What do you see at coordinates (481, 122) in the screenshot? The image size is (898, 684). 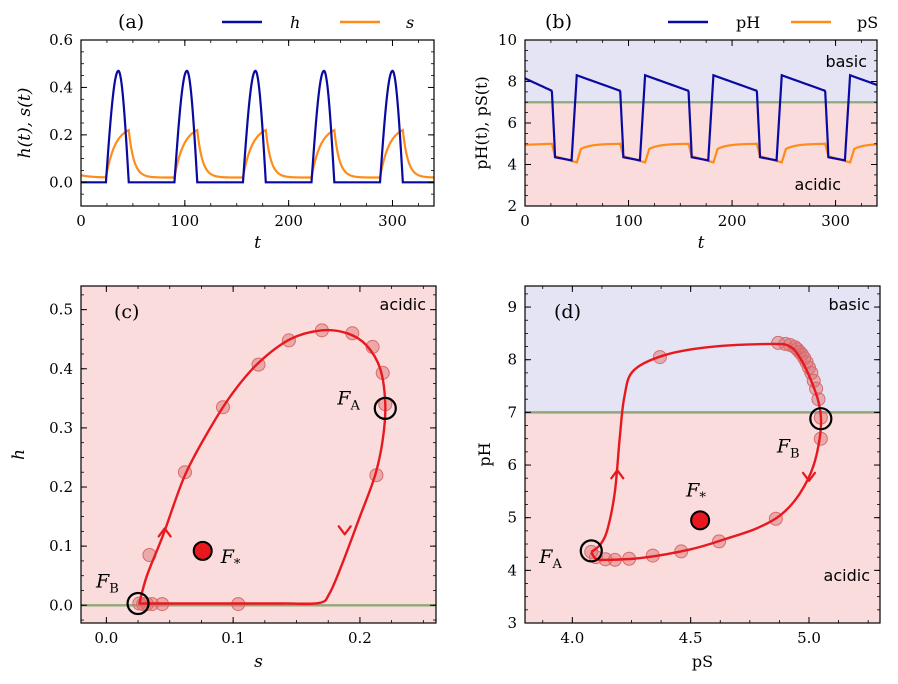 I see `y-axis-label: pH(t), pS(t)` at bounding box center [481, 122].